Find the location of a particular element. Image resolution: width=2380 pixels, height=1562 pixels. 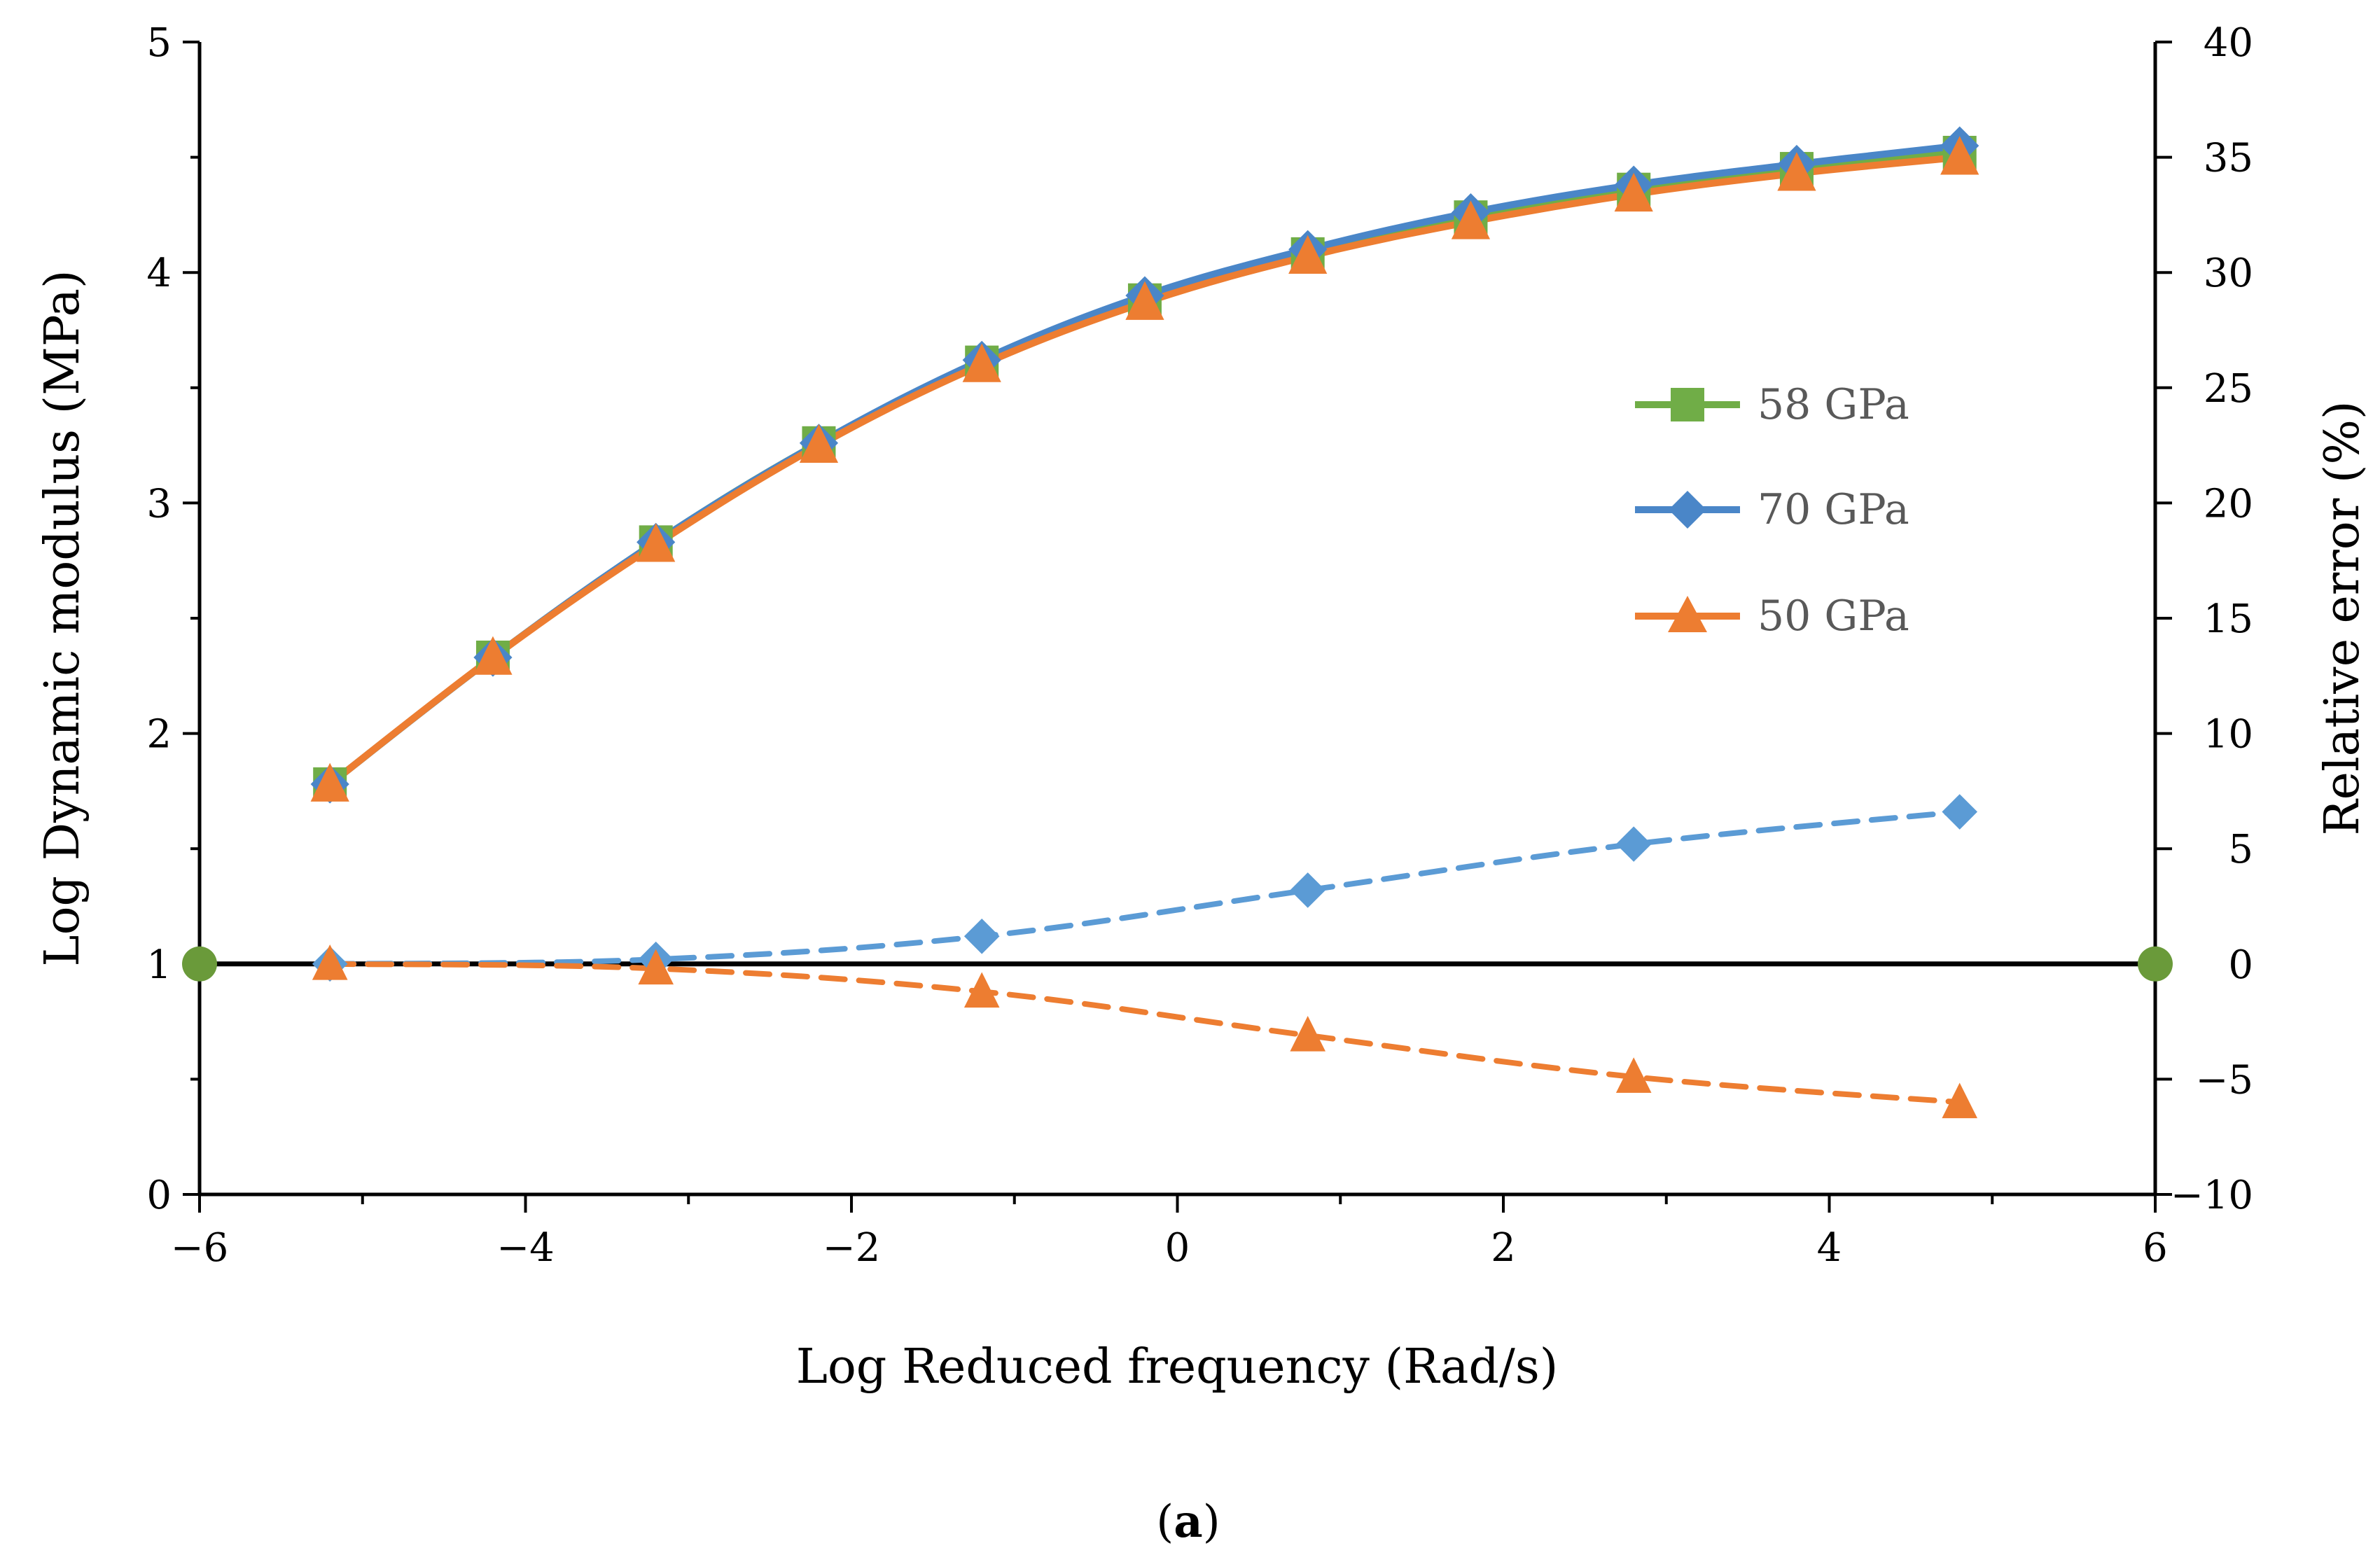

y-tick-label: 2 is located at coordinates (159, 735).